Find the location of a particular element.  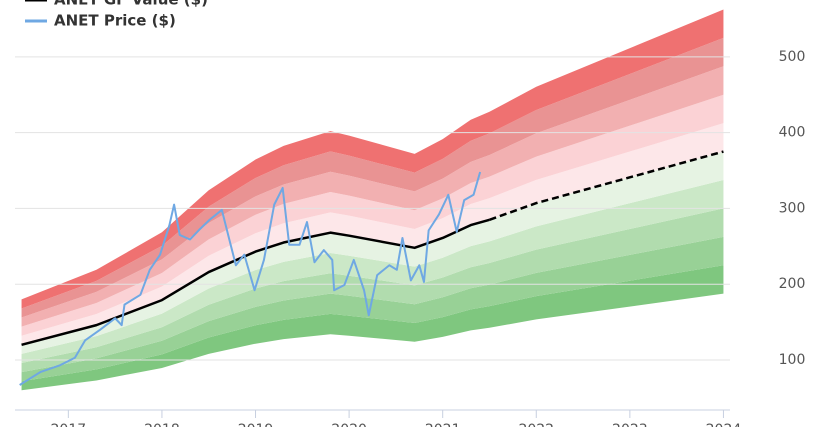

x-tick-label: 2019 is located at coordinates (256, 424).